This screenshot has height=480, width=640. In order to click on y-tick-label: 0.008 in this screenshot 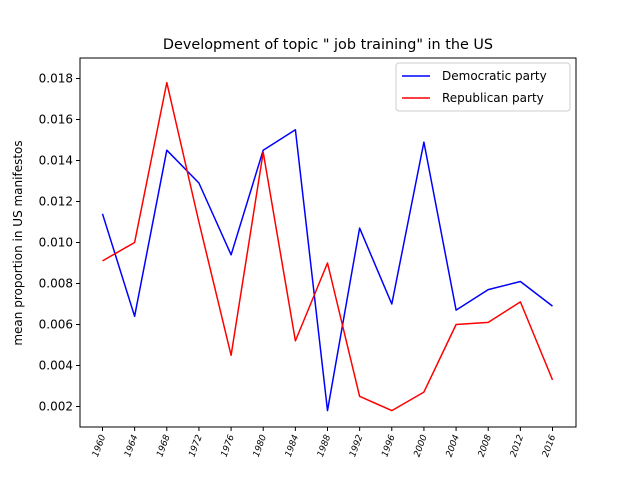, I will do `click(56, 284)`.